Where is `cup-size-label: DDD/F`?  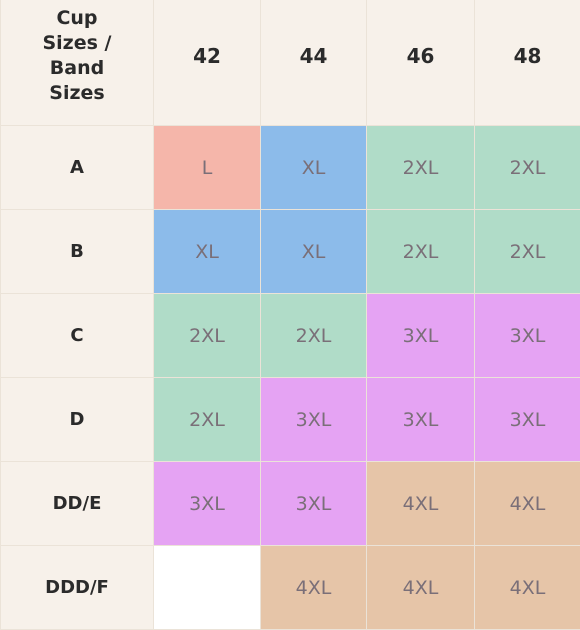 cup-size-label: DDD/F is located at coordinates (77, 588).